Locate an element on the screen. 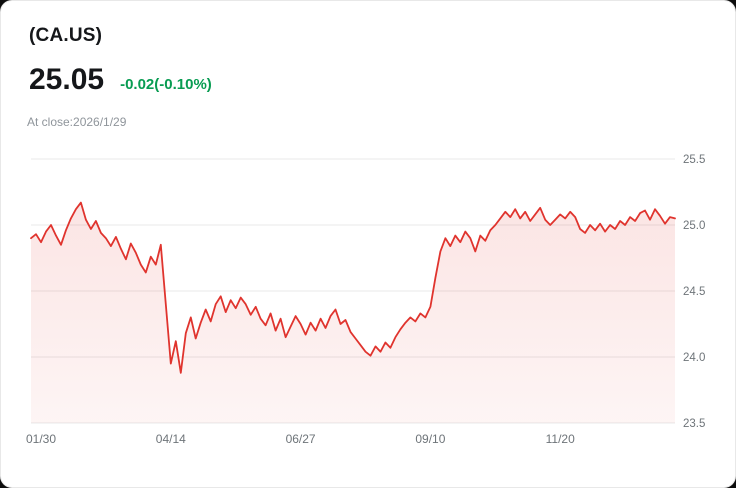  y-axis-label: 24.0 is located at coordinates (694, 358).